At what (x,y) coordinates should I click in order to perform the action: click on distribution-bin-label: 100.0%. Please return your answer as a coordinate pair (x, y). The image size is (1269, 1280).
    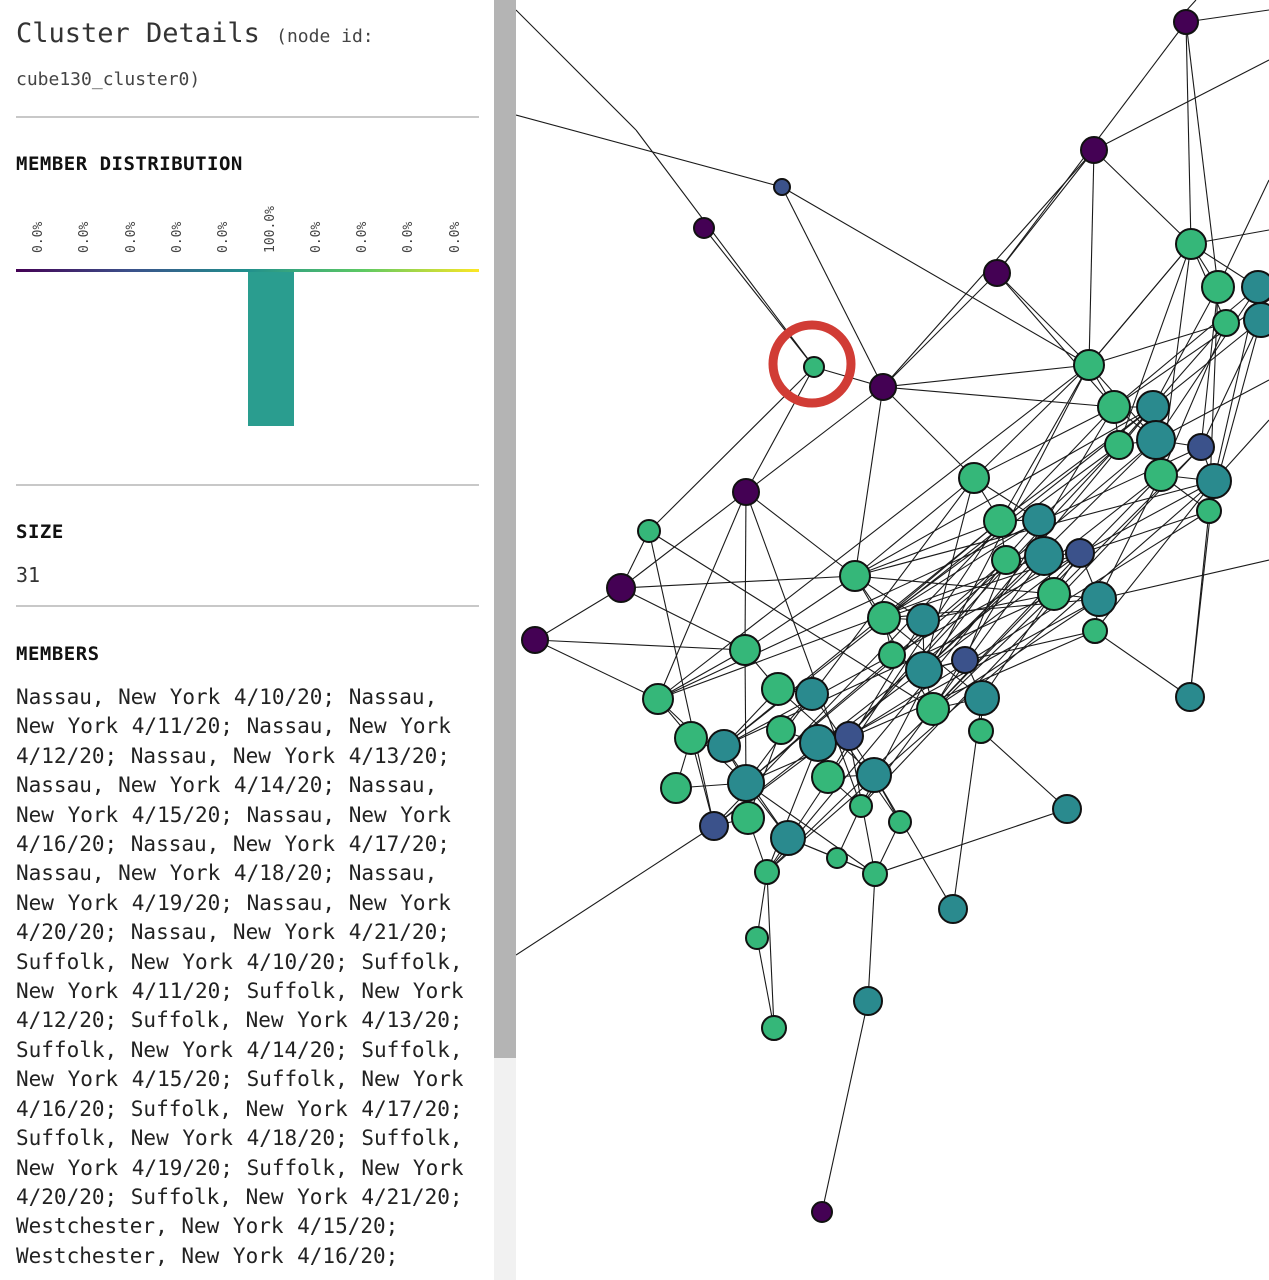
    Looking at the image, I should click on (270, 229).